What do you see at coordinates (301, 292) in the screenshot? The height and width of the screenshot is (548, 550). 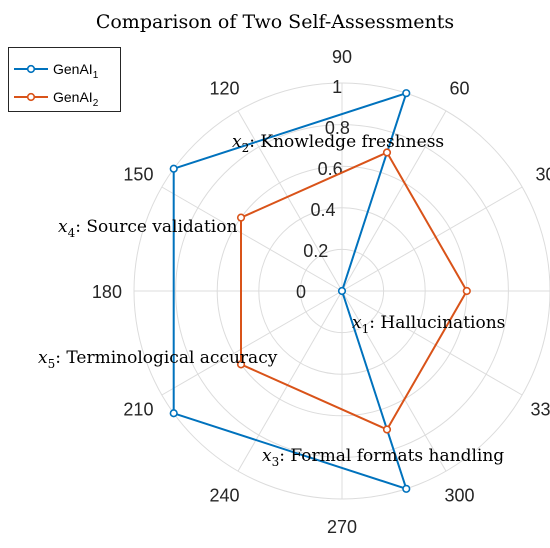 I see `r-tick-label: 0` at bounding box center [301, 292].